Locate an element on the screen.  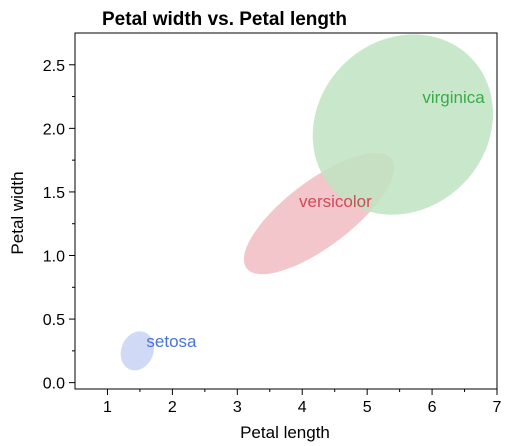
y-tick-label: 0.0 is located at coordinates (54, 384).